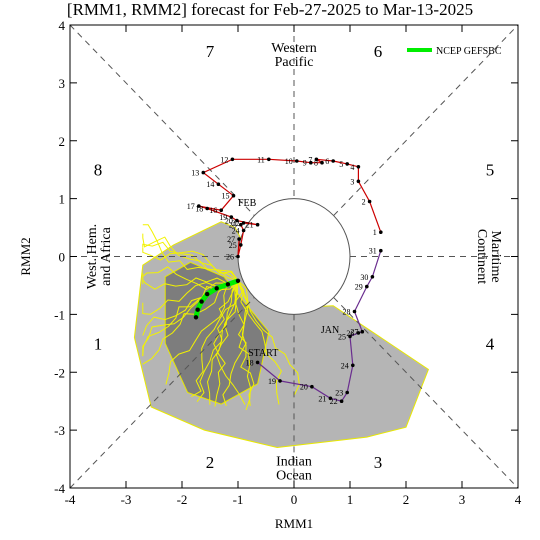 The image size is (540, 540). What do you see at coordinates (327, 161) in the screenshot?
I see `series-point-label: 6` at bounding box center [327, 161].